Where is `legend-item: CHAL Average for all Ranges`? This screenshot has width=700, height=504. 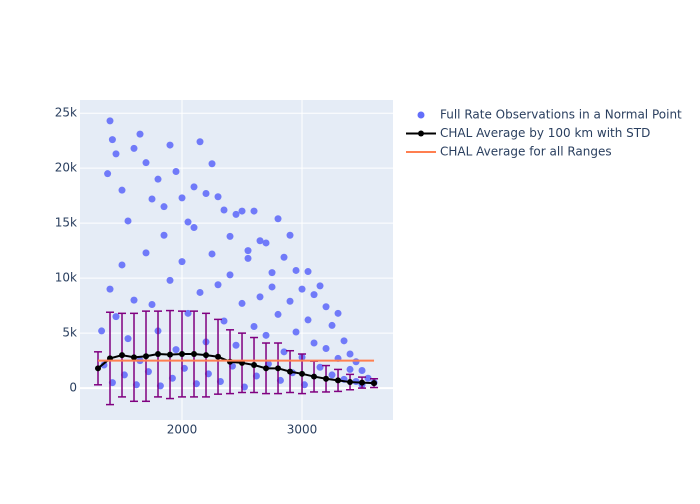 legend-item: CHAL Average for all Ranges is located at coordinates (509, 152).